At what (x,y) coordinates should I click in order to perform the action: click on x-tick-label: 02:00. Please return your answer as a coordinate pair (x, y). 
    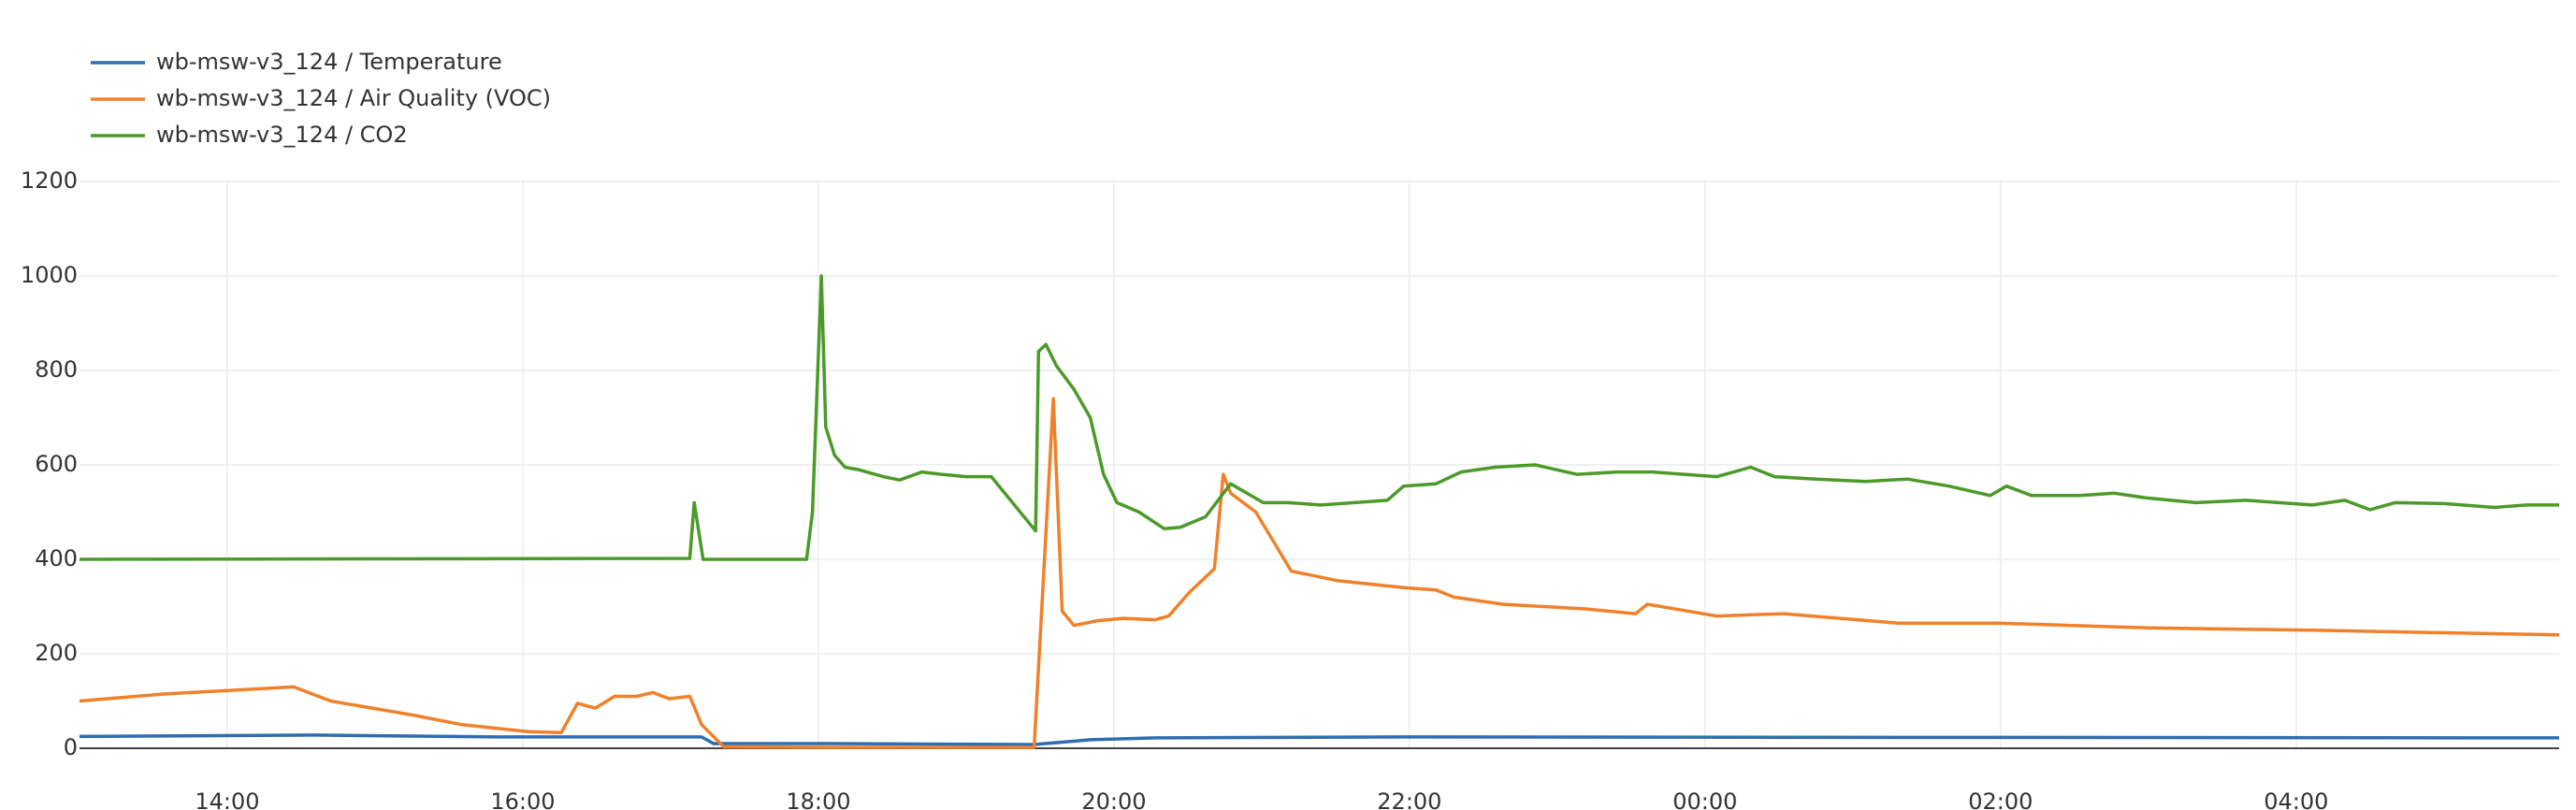
    Looking at the image, I should click on (2001, 799).